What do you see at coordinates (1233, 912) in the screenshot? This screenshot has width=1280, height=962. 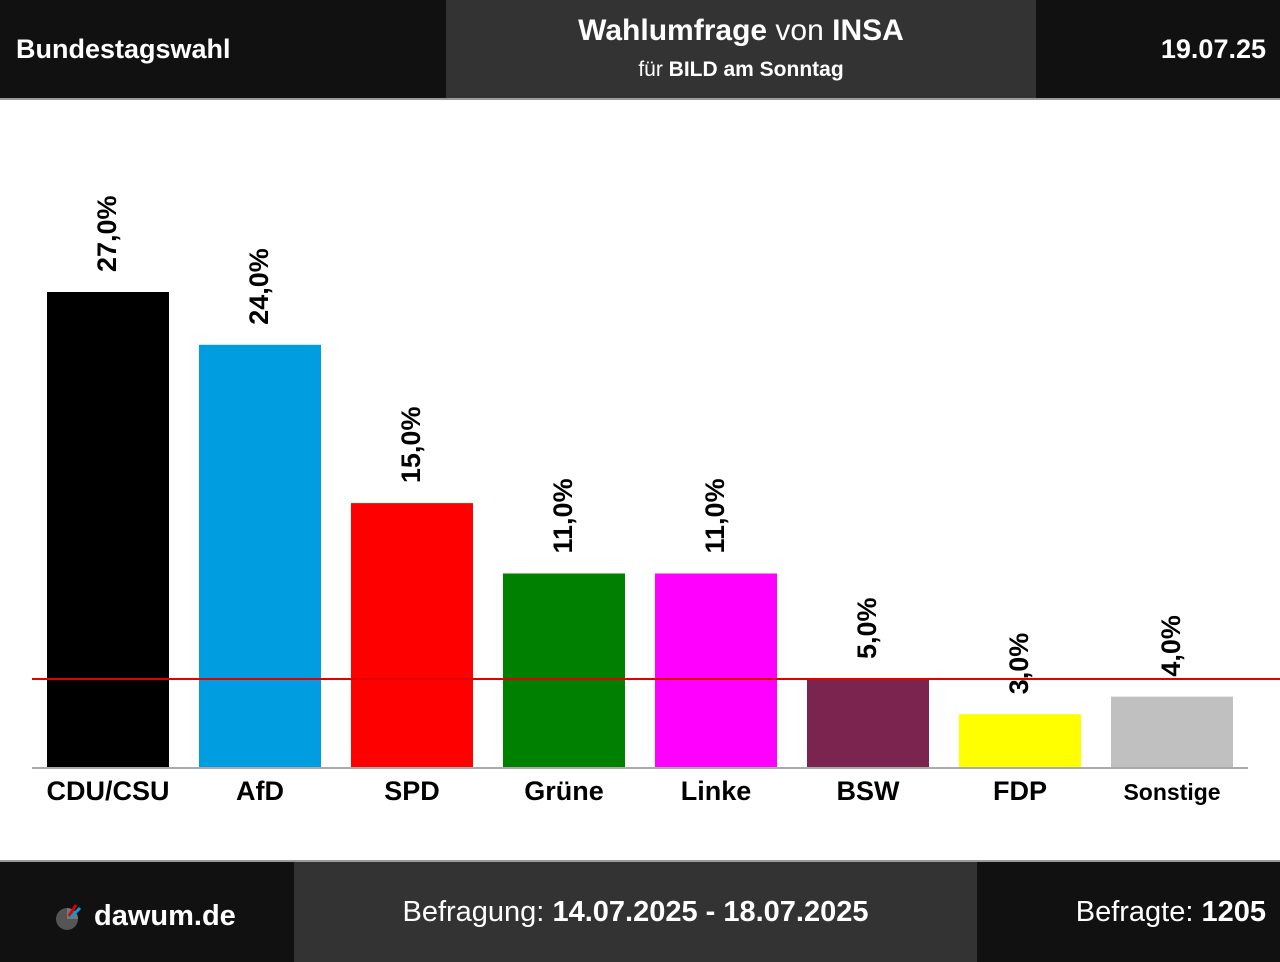 I see `respondents-value: 1205` at bounding box center [1233, 912].